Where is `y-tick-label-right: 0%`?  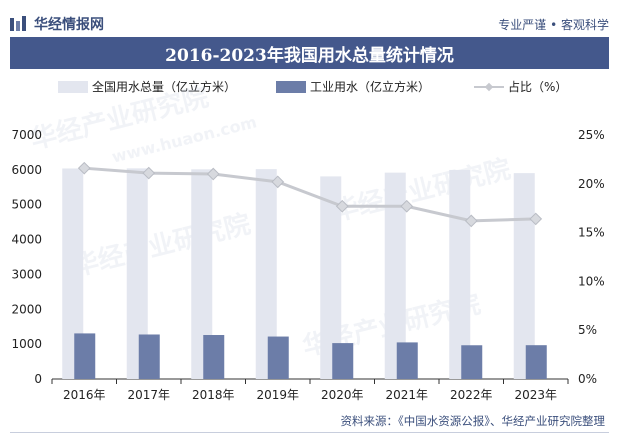 y-tick-label-right: 0% is located at coordinates (587, 379).